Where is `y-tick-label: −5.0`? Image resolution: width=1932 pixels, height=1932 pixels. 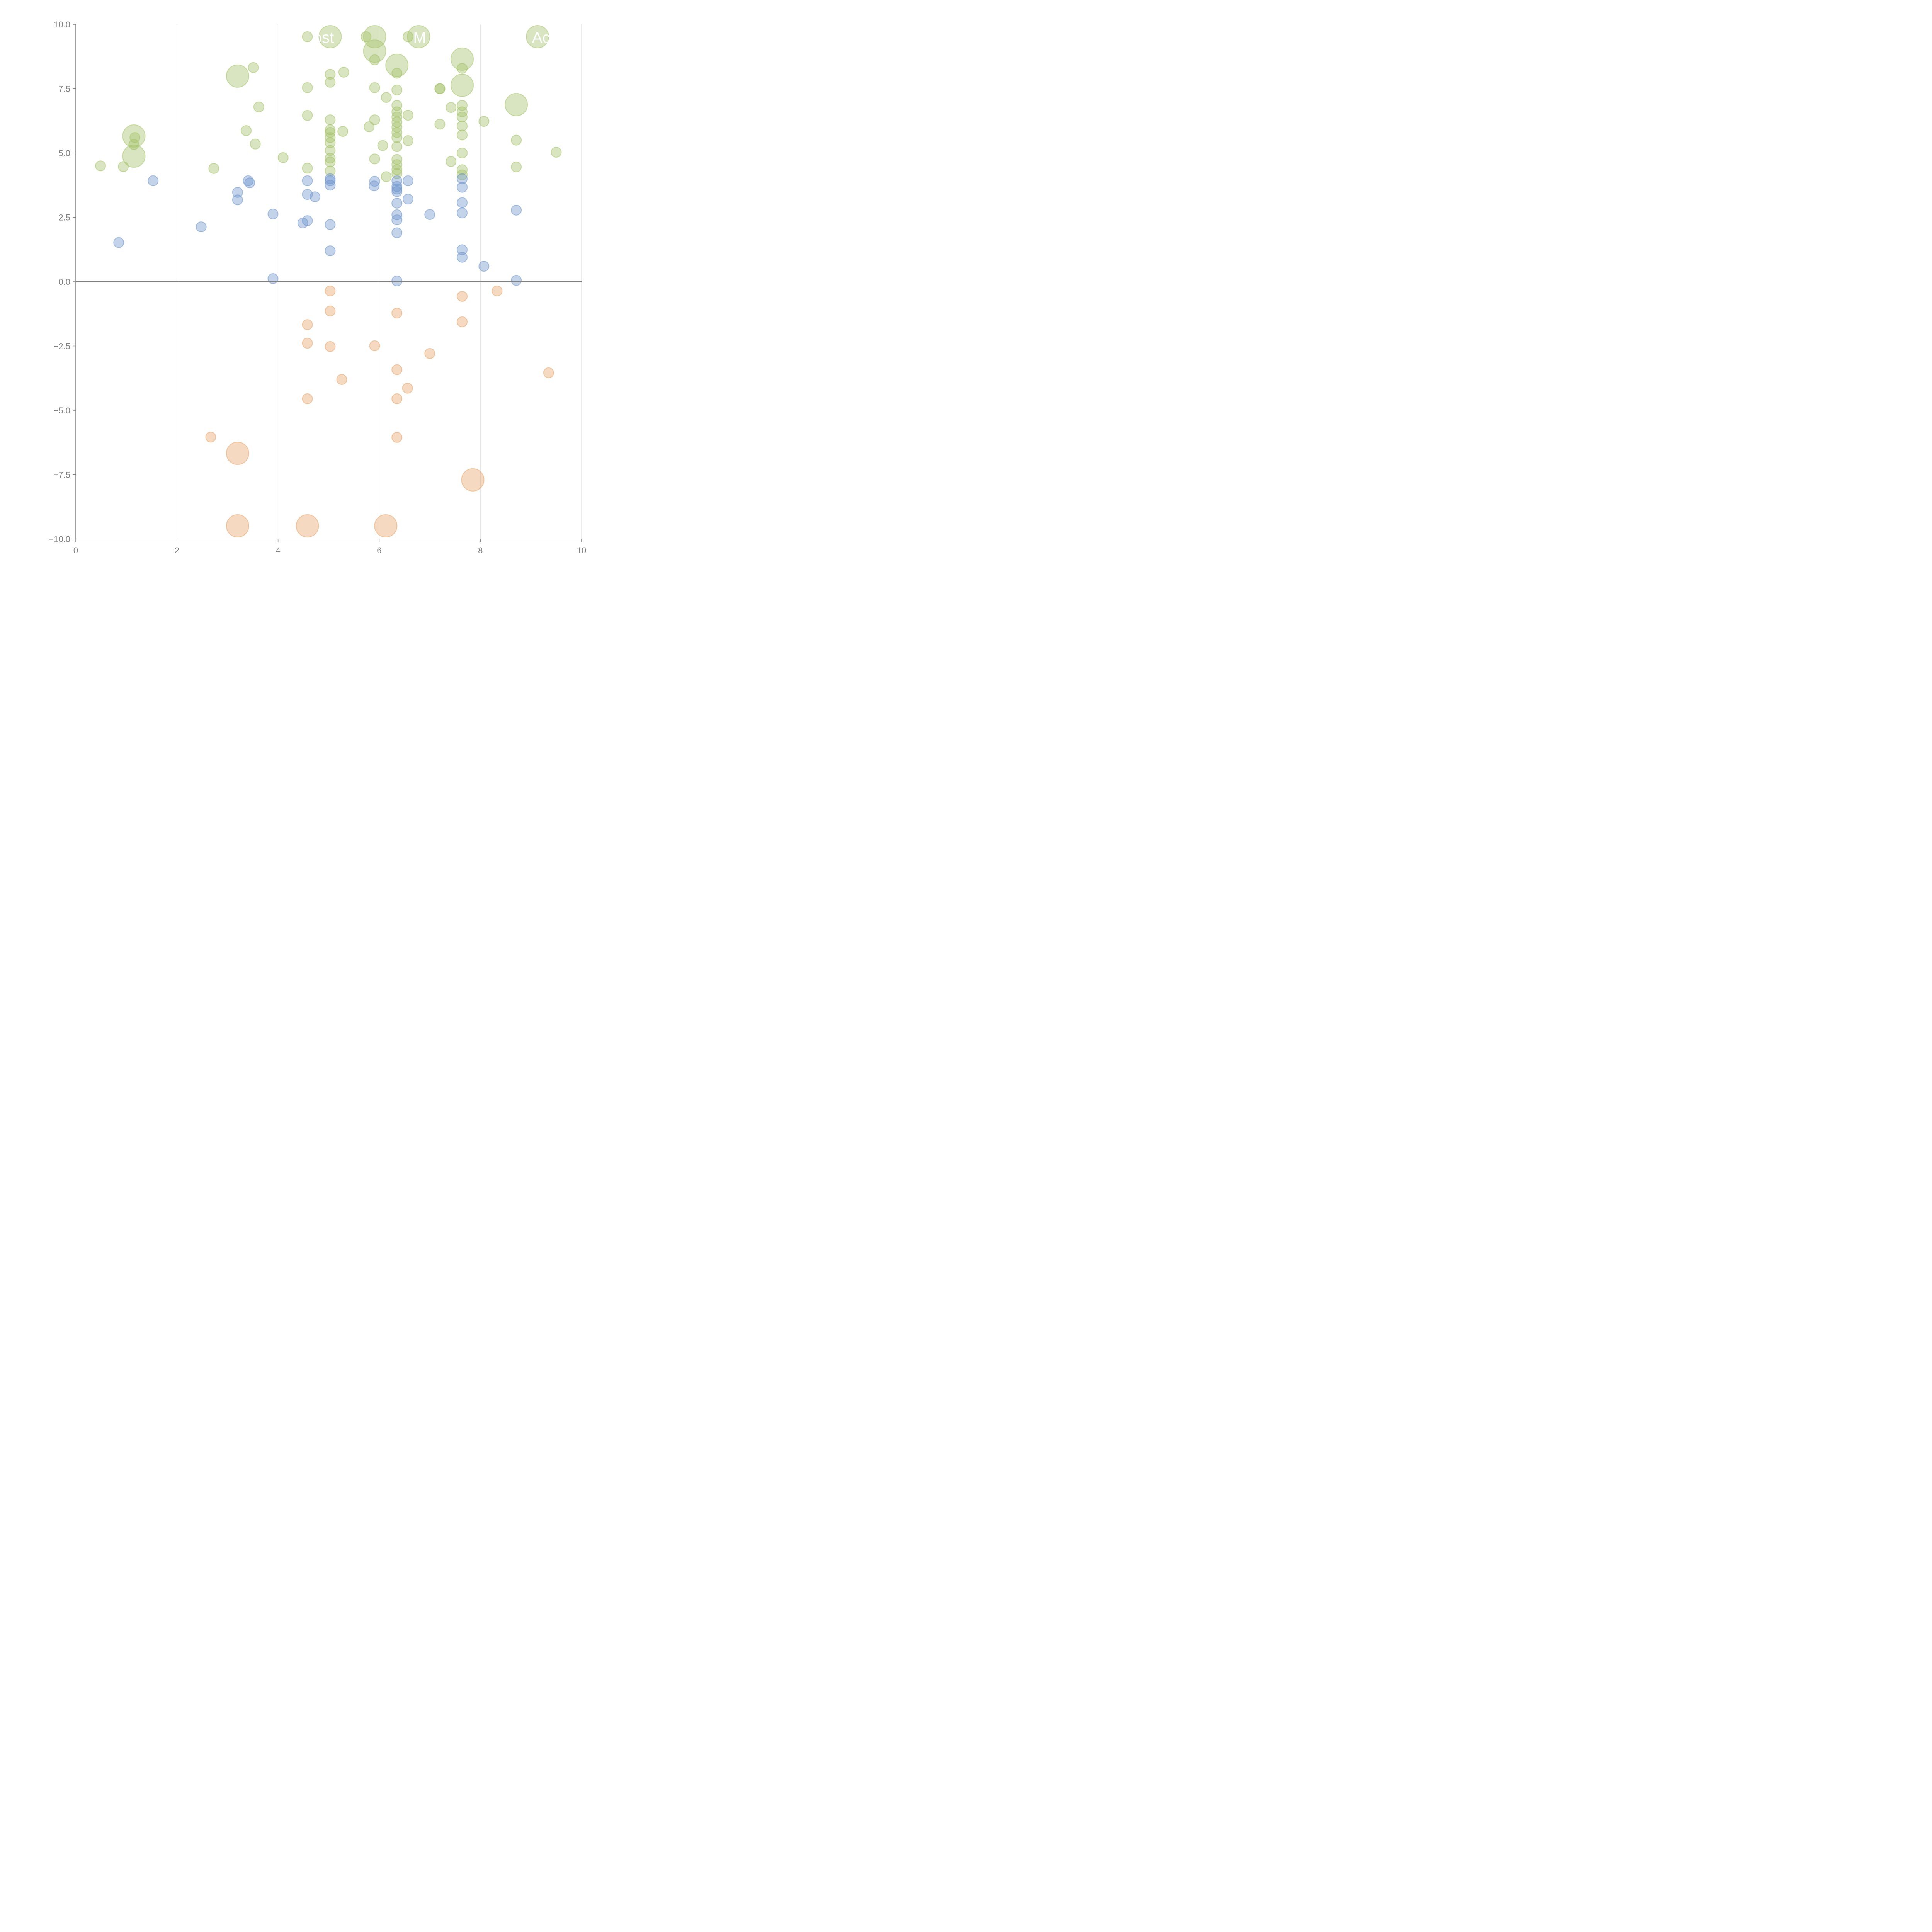 y-tick-label: −5.0 is located at coordinates (62, 411).